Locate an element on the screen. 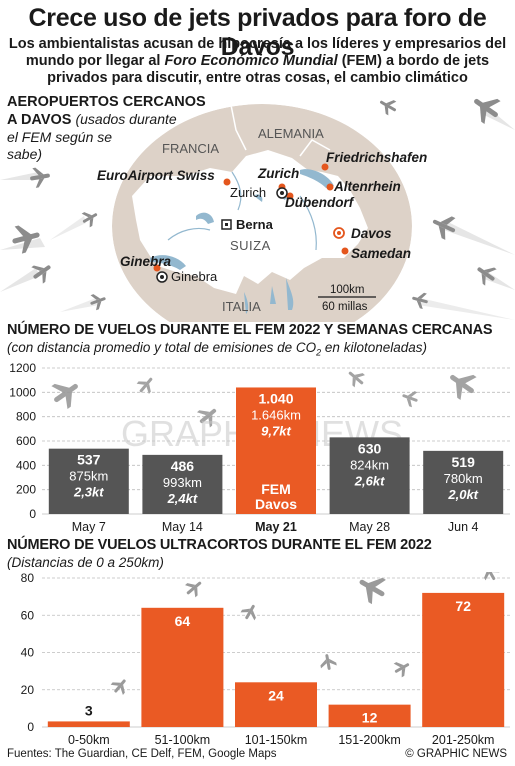 This screenshot has width=515, height=766. airport-label-samedan: Samedan is located at coordinates (381, 253).